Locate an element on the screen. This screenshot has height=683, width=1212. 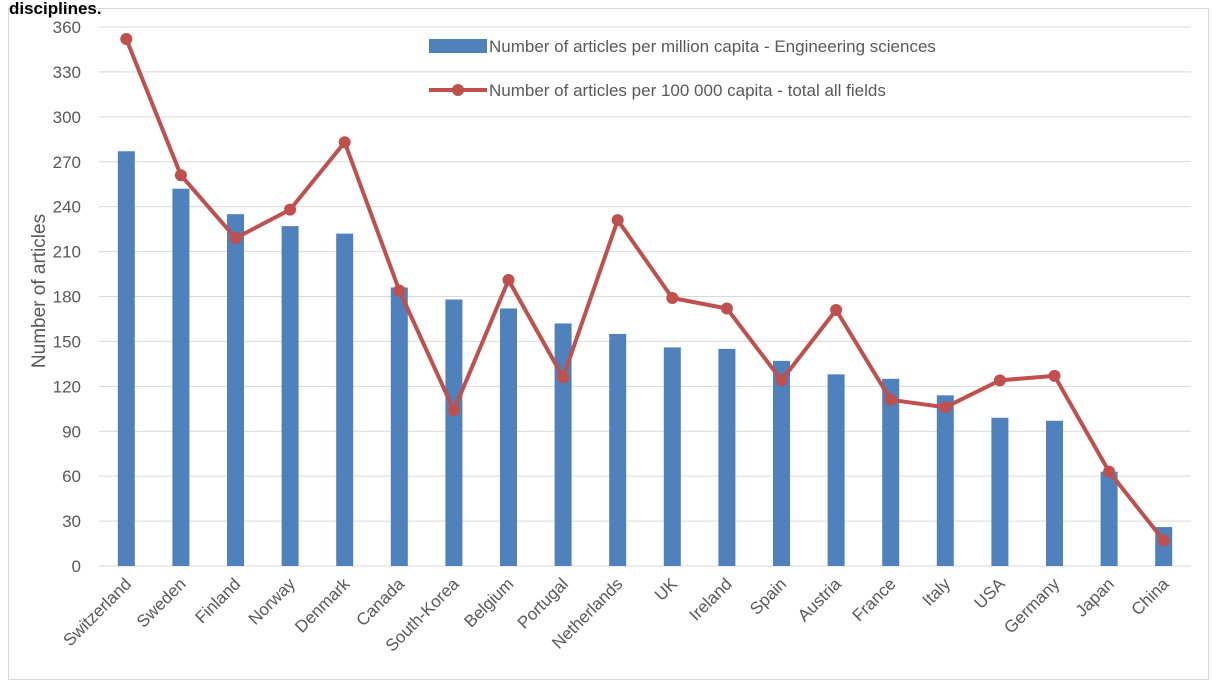
x-category-label: Denmark is located at coordinates (322, 605).